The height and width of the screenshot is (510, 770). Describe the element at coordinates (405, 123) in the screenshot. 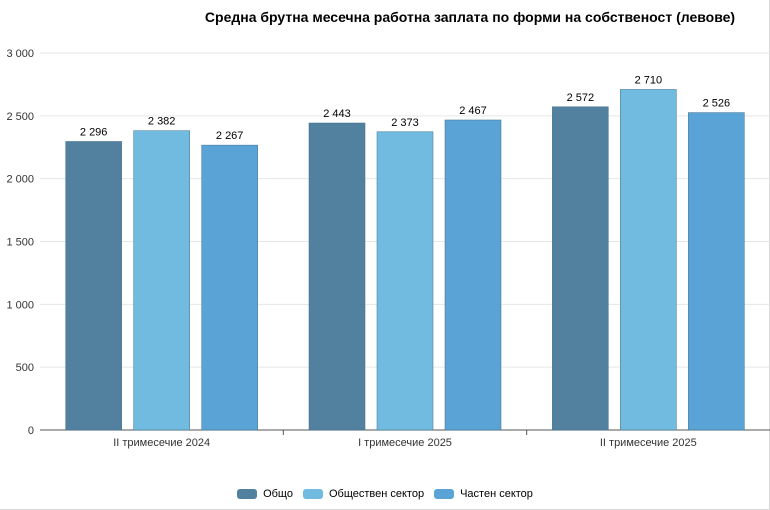

I see `data-label: 2 373` at that location.